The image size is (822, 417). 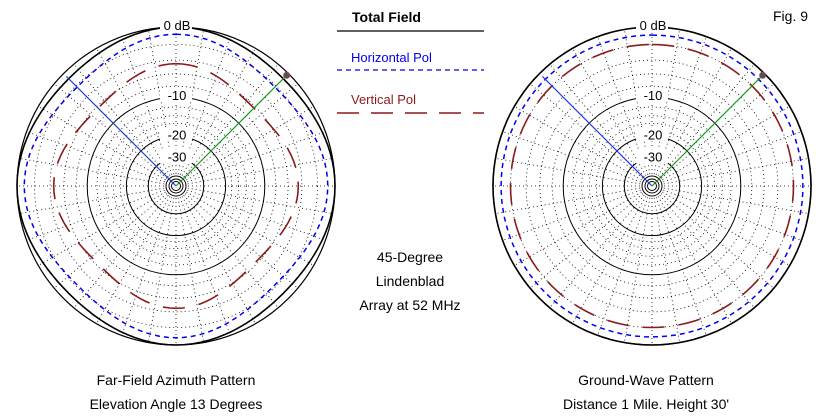 I want to click on center-note: 45-Degree Lindenblad Array at 52 MHz, so click(x=409, y=281).